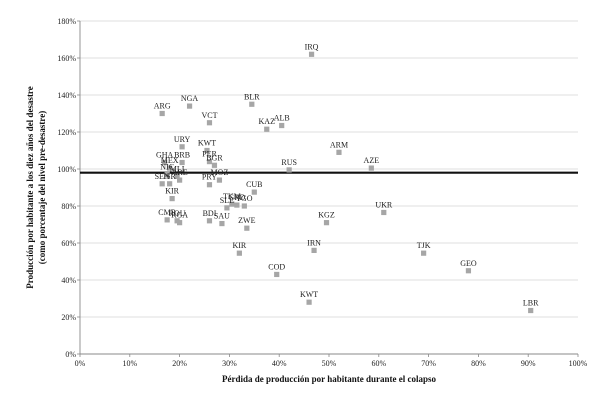 This screenshot has width=610, height=417. What do you see at coordinates (177, 168) in the screenshot?
I see `data-label: MLI` at bounding box center [177, 168].